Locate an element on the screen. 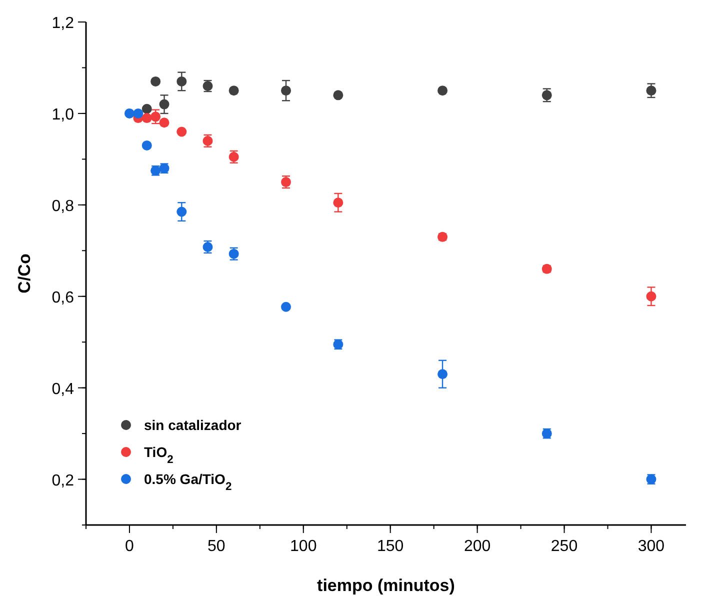 The height and width of the screenshot is (613, 716). x-tick-label: 250 is located at coordinates (564, 546).